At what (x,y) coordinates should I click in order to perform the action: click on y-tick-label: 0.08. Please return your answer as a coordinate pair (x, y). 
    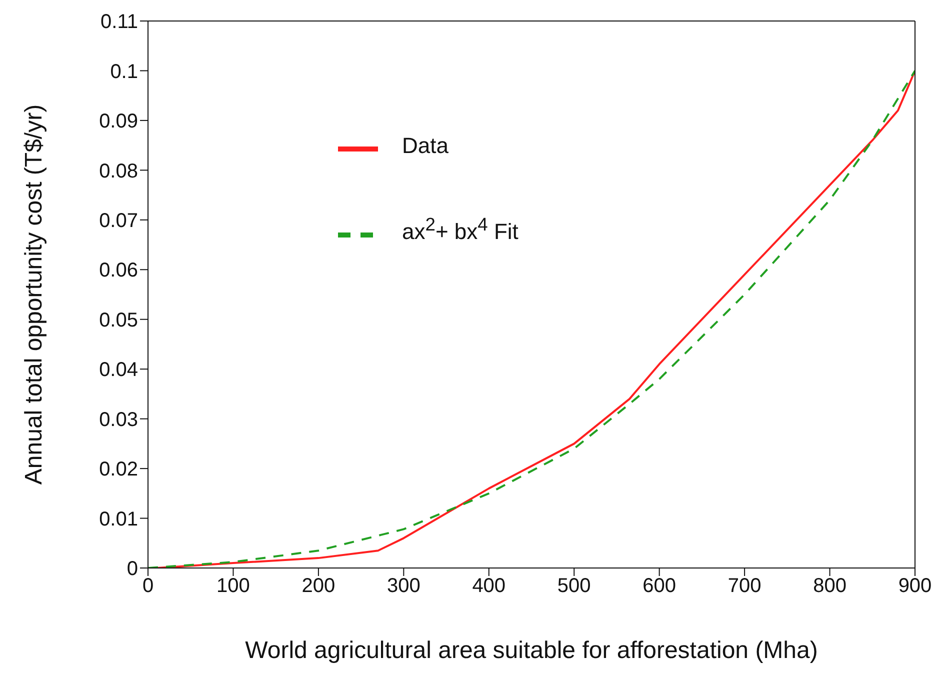
    Looking at the image, I should click on (118, 171).